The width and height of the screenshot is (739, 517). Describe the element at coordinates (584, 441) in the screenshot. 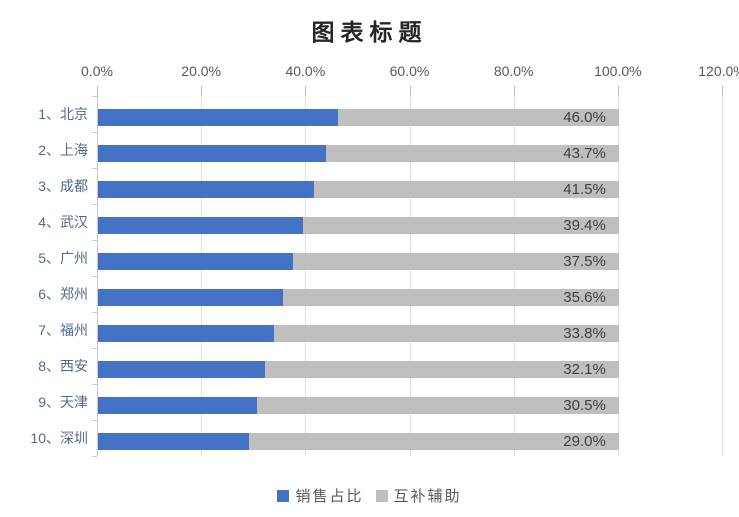

I see `bar-data-label: 29.0%` at that location.